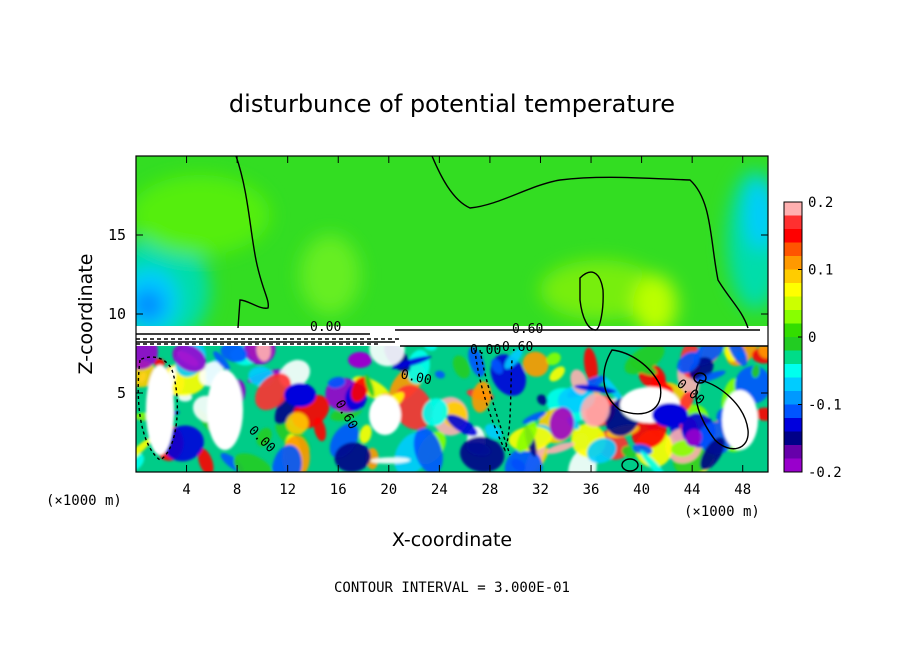 This screenshot has height=654, width=904. Describe the element at coordinates (825, 473) in the screenshot. I see `colorbar-label: -0.2` at that location.